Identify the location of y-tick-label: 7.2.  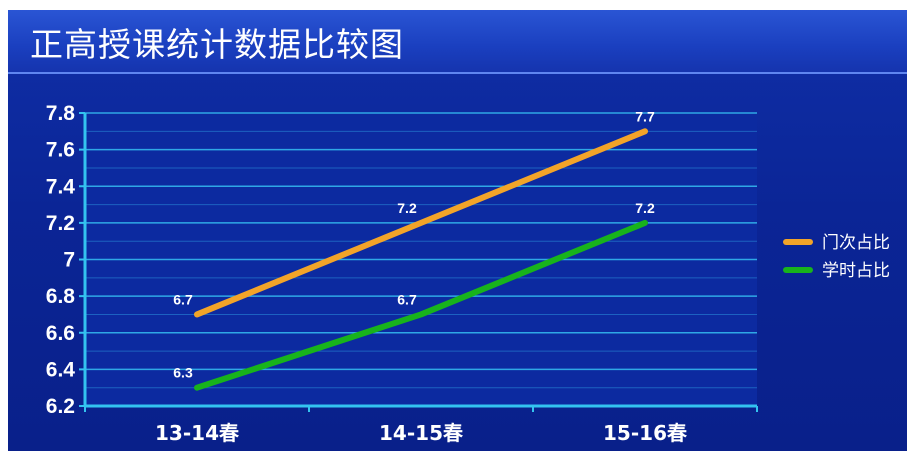
(60, 223).